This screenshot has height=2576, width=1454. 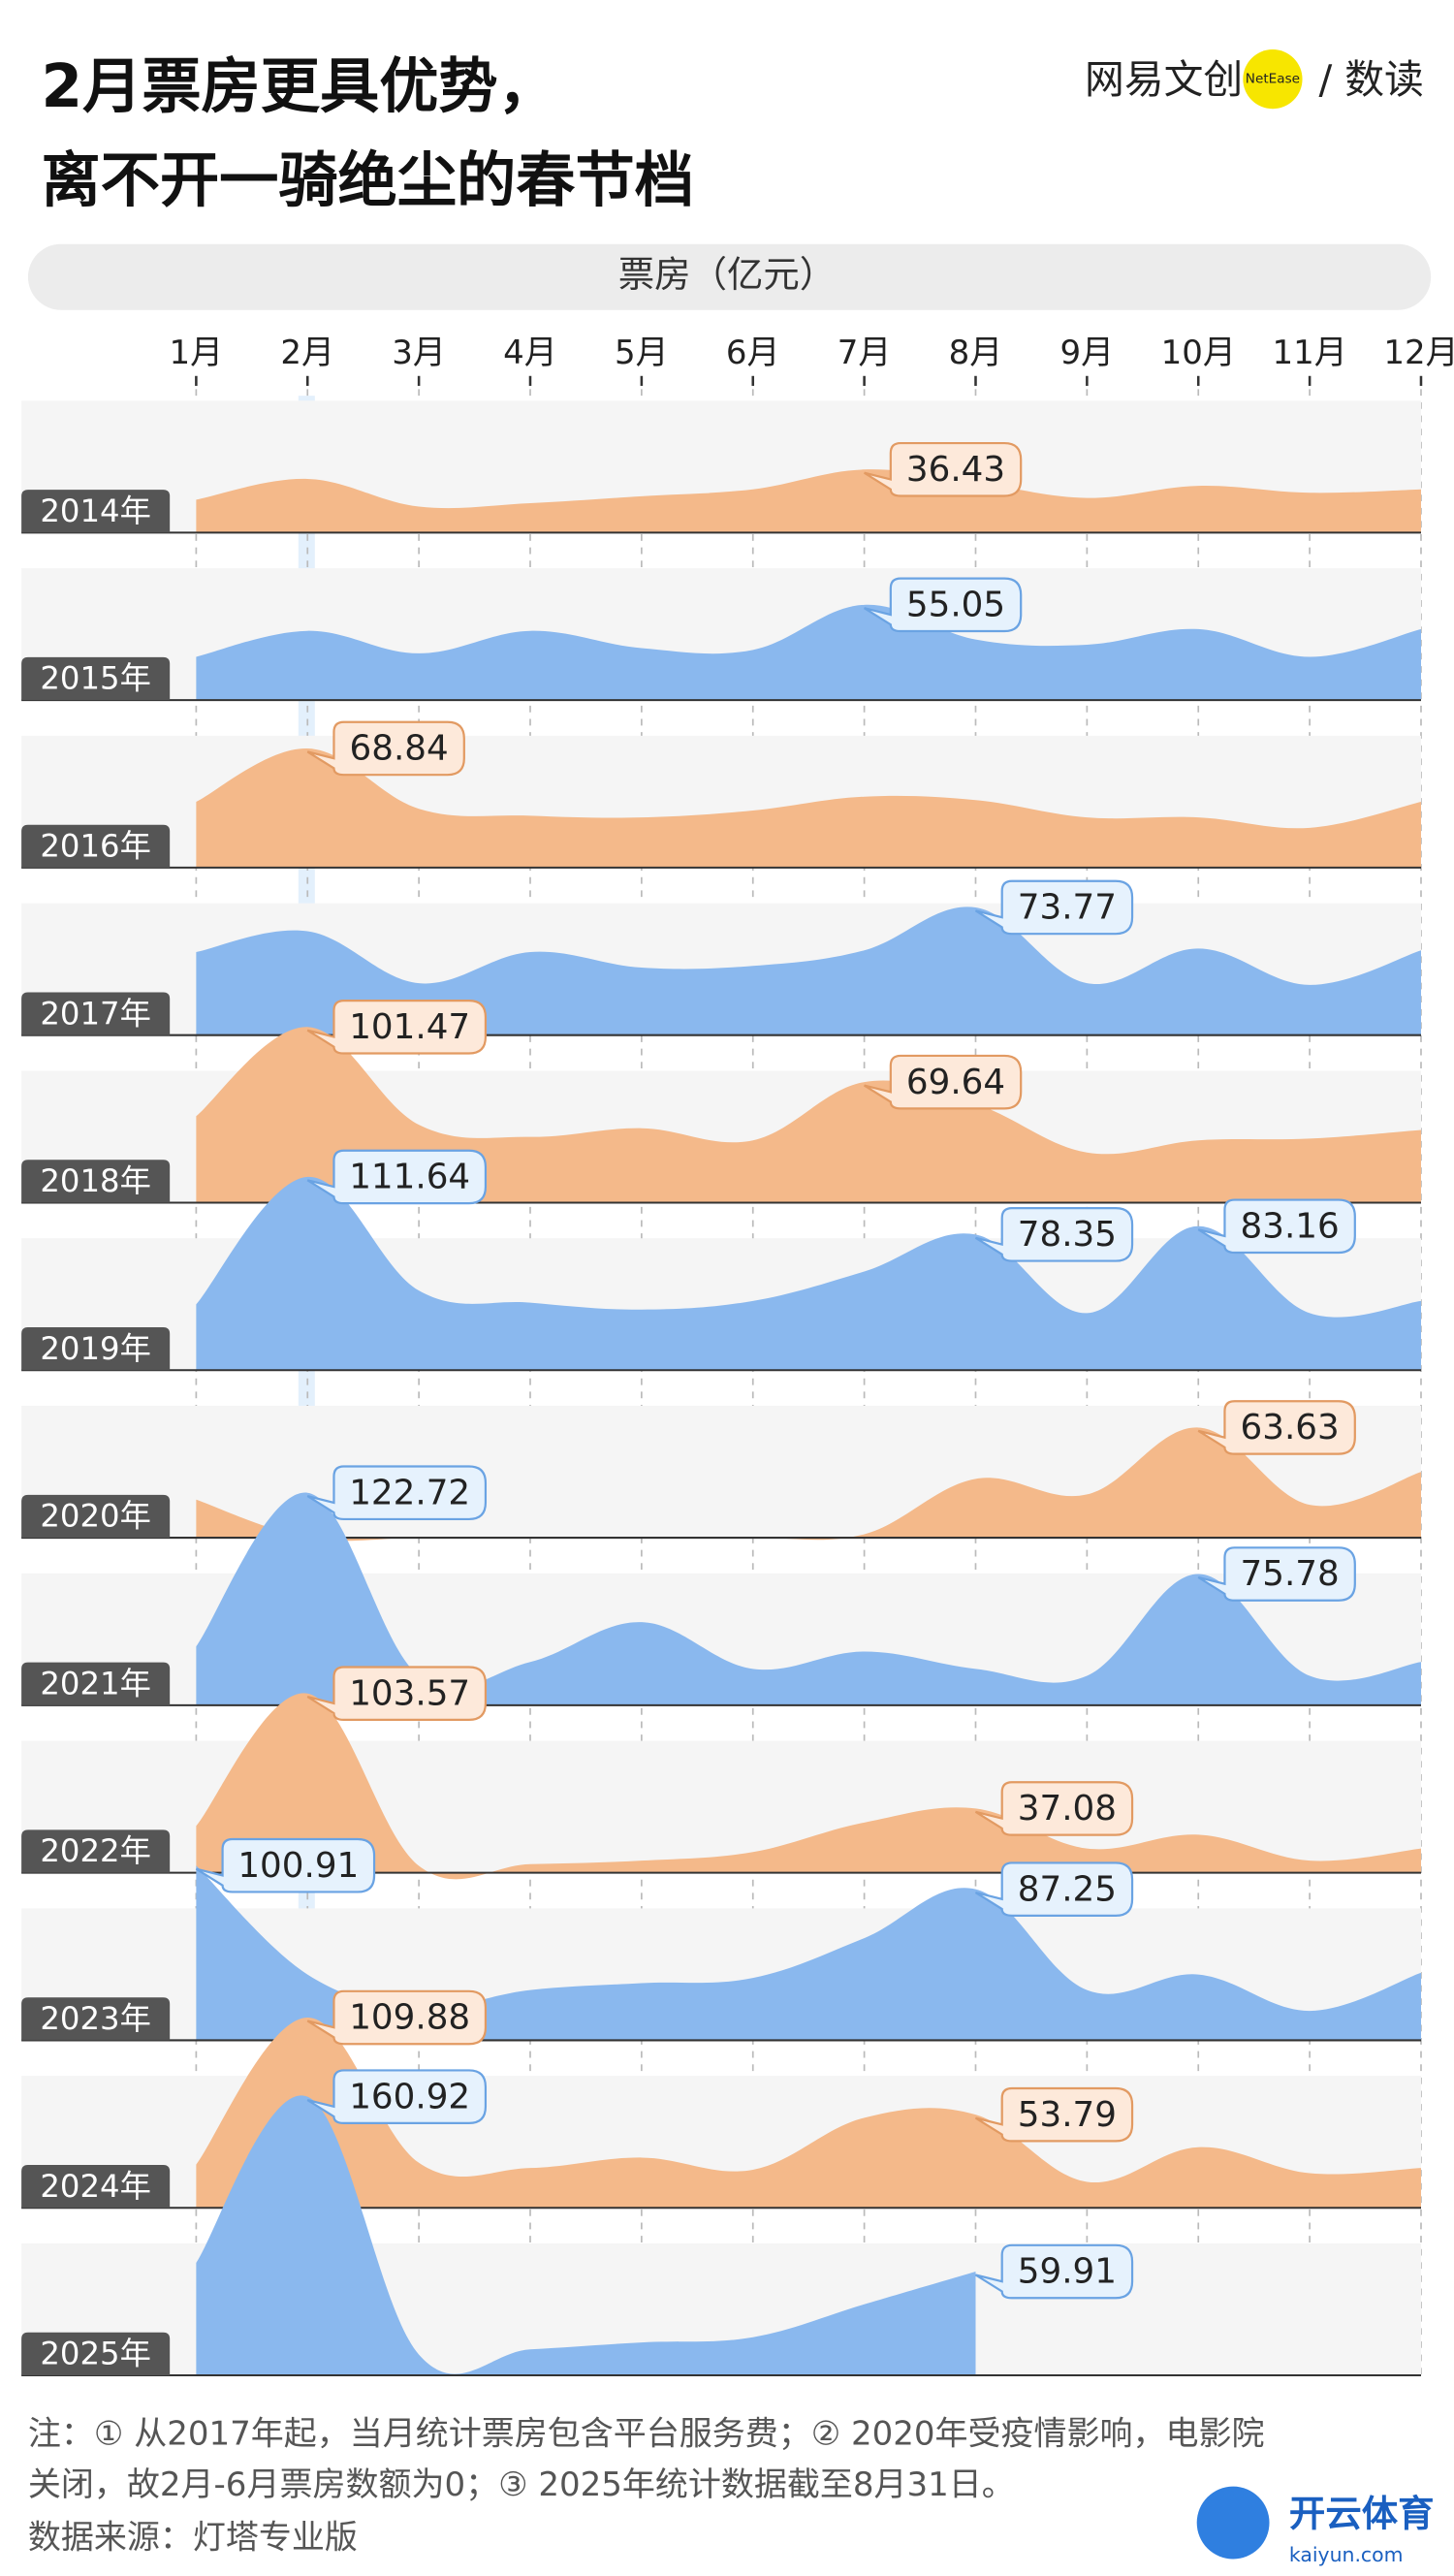 What do you see at coordinates (530, 353) in the screenshot?
I see `x-tick-label: 4月` at bounding box center [530, 353].